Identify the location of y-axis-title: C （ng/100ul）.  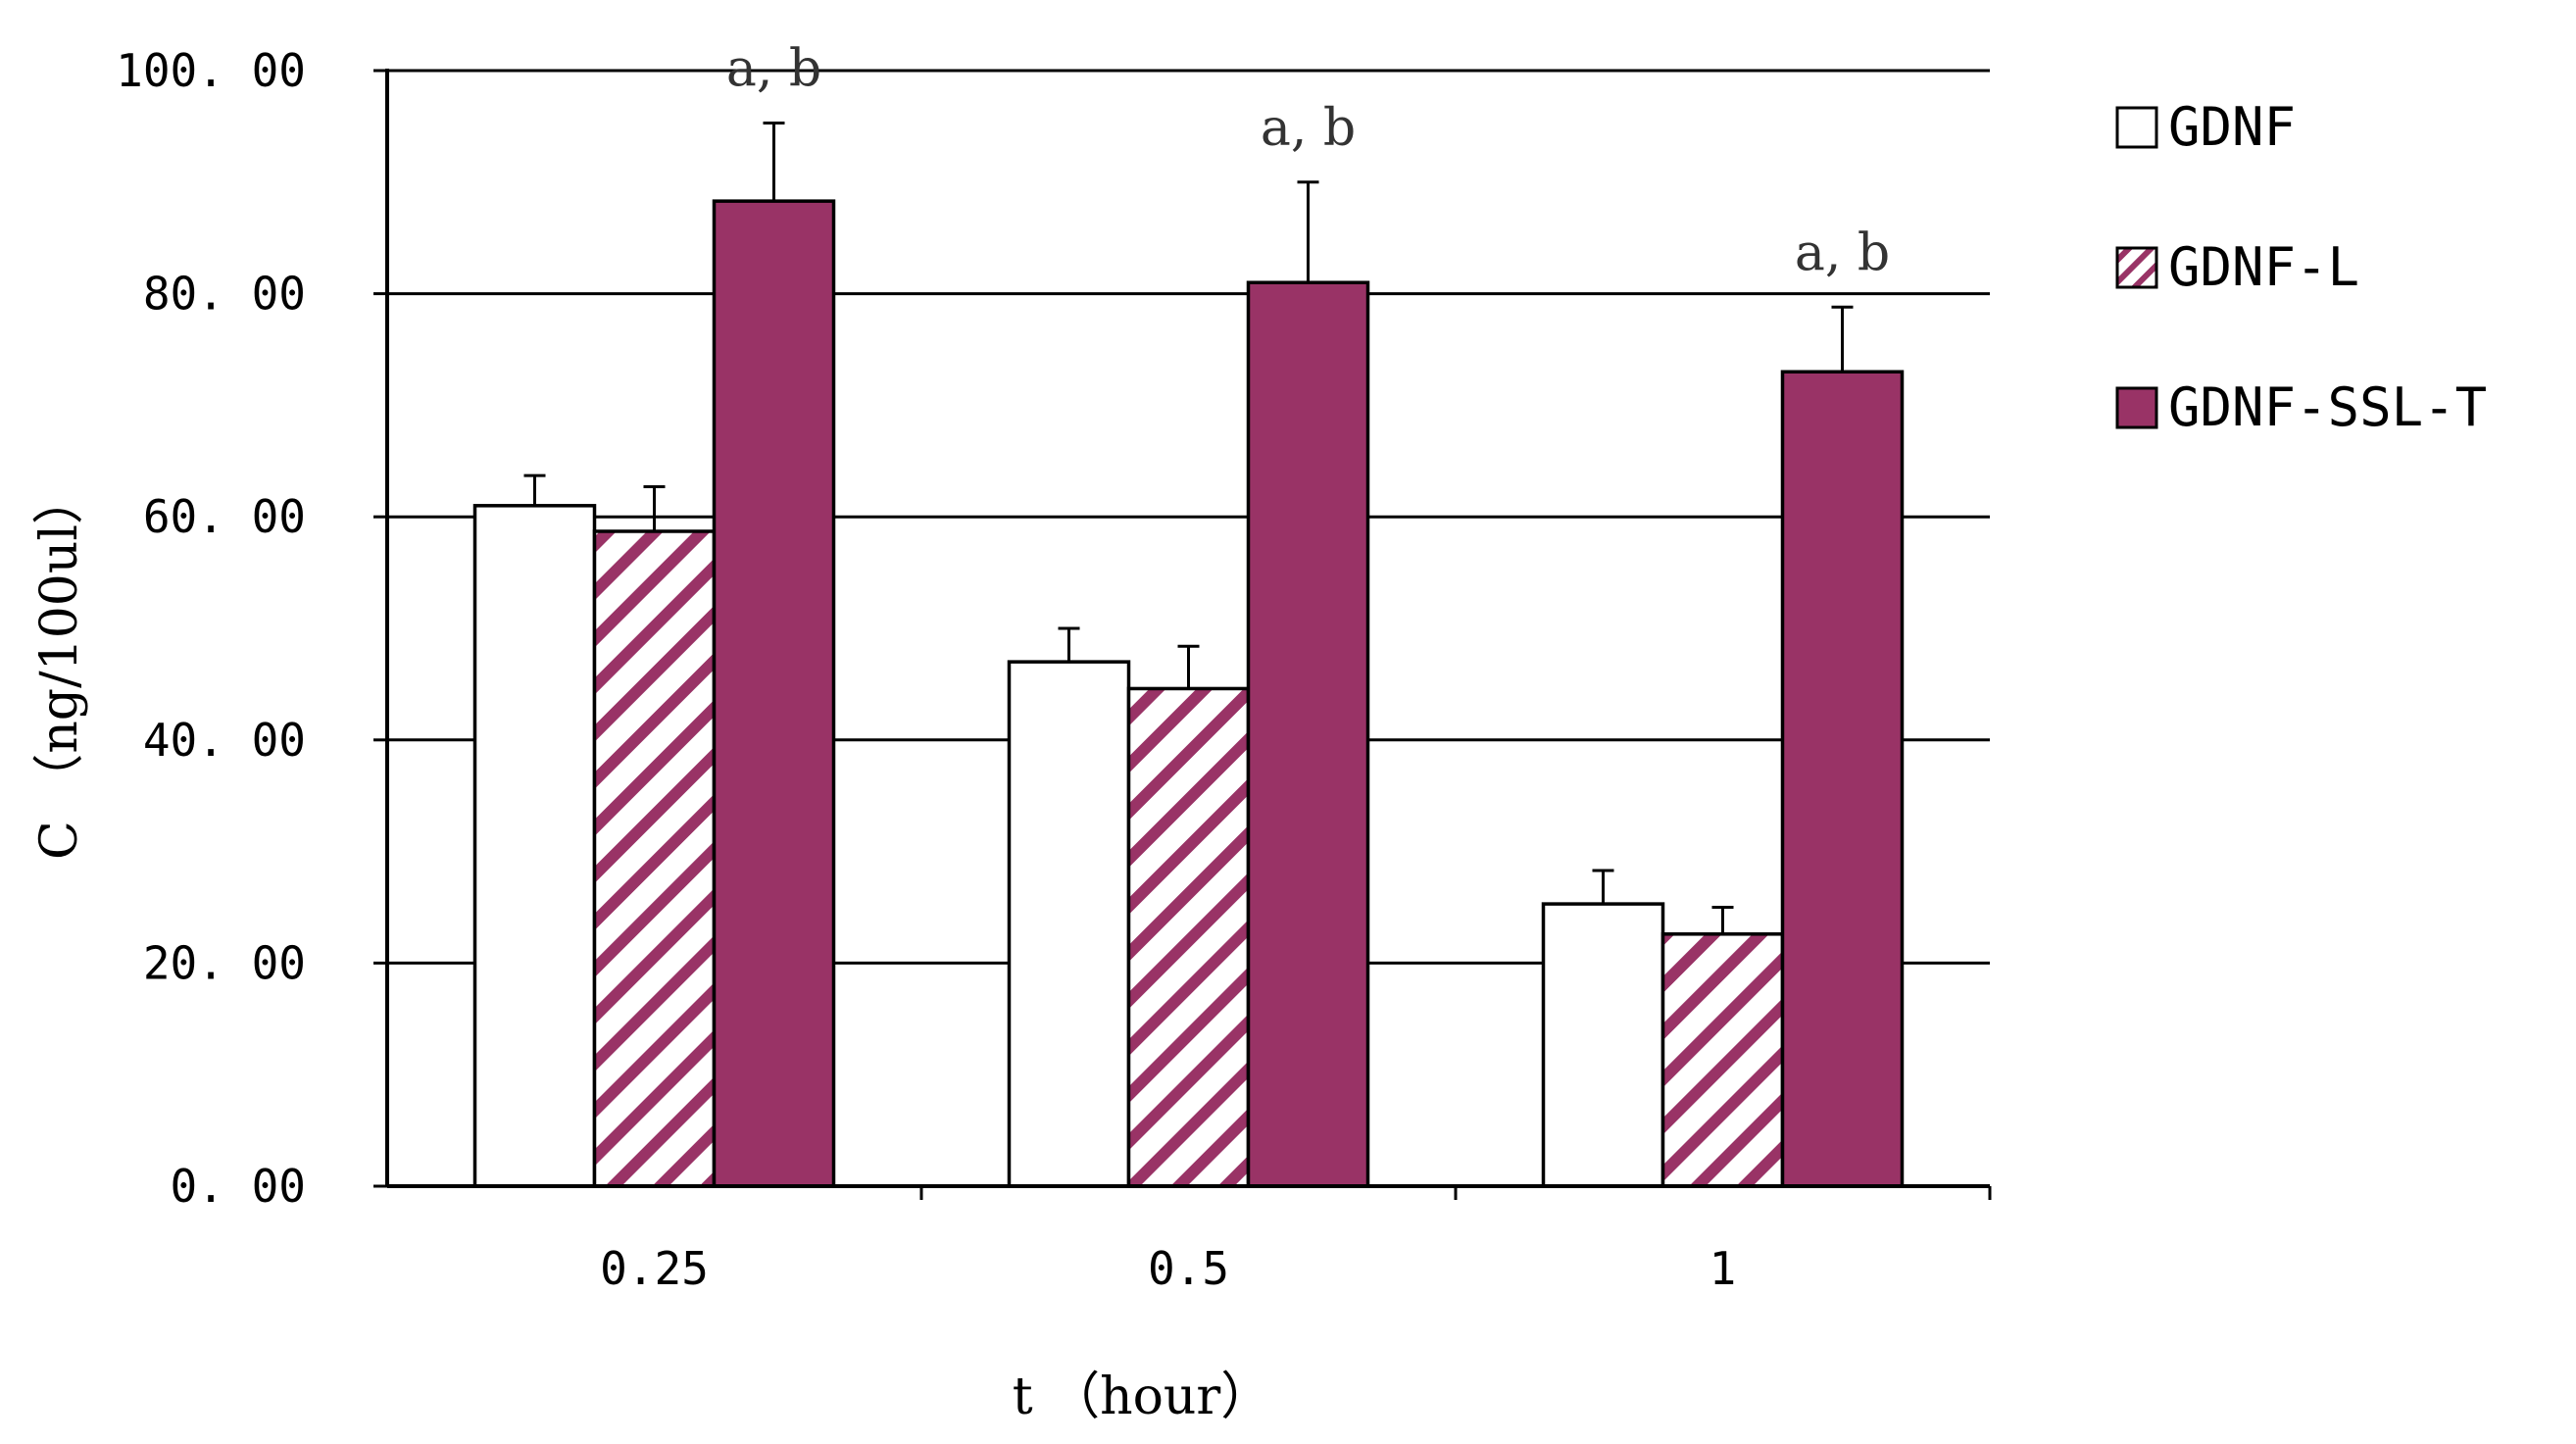
(59, 666).